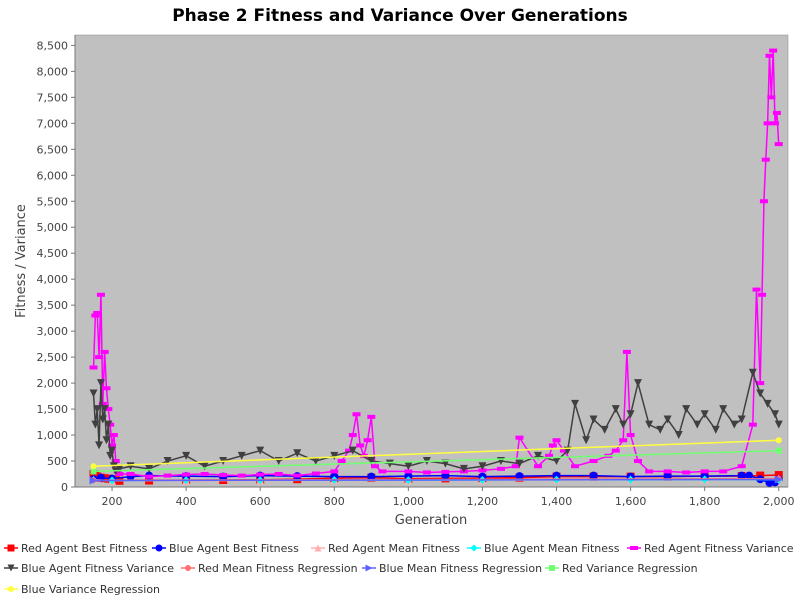  What do you see at coordinates (225, 548) in the screenshot?
I see `legend-item-blue-agent-best-fitness: Blue Agent Best Fitness` at bounding box center [225, 548].